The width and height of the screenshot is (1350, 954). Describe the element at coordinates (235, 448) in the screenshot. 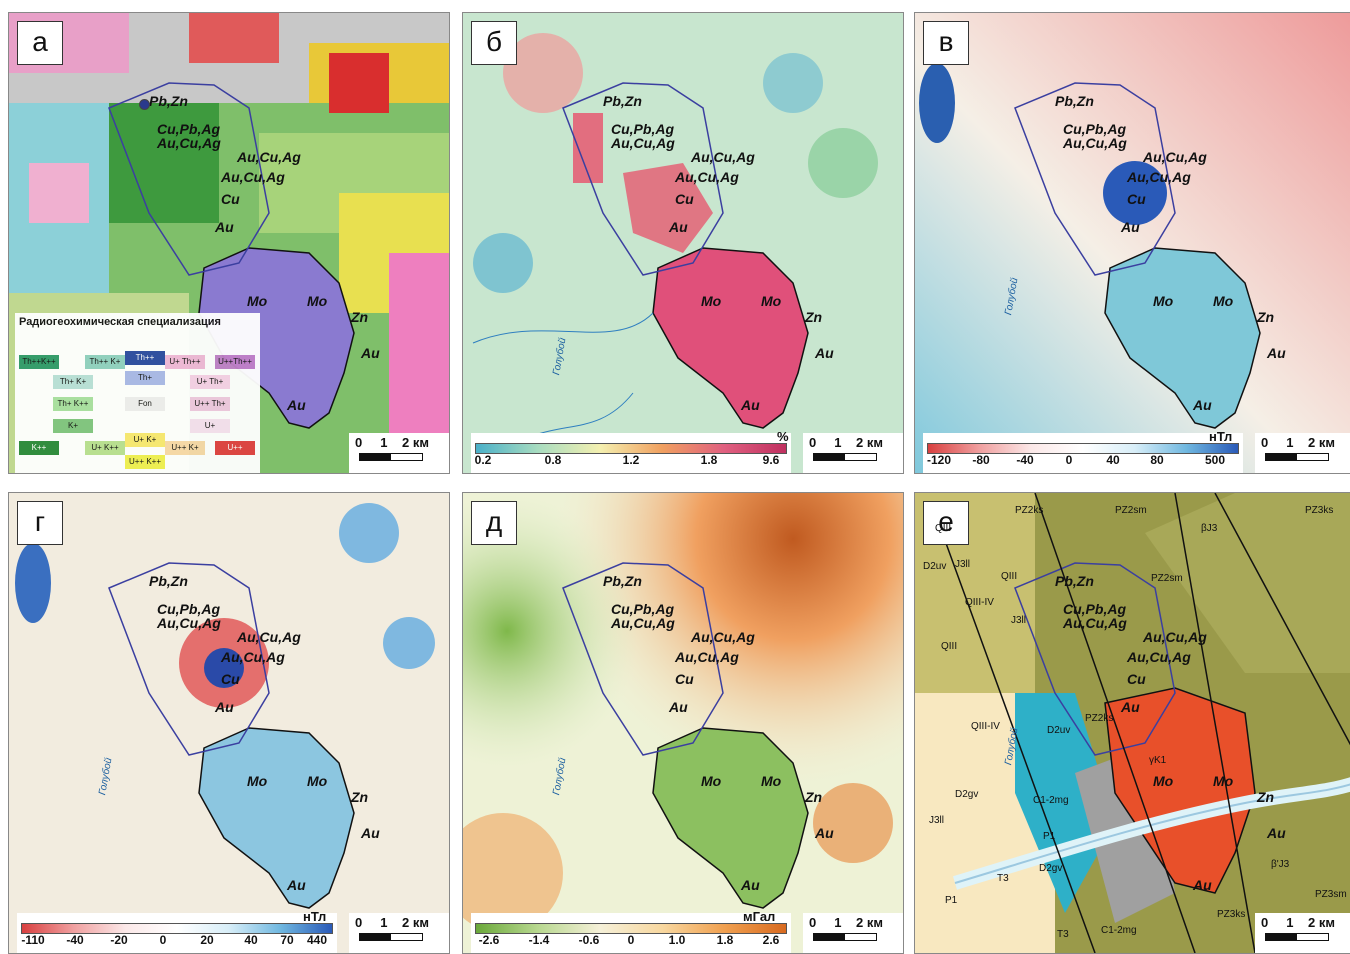

I see `legend-cell: U++` at that location.